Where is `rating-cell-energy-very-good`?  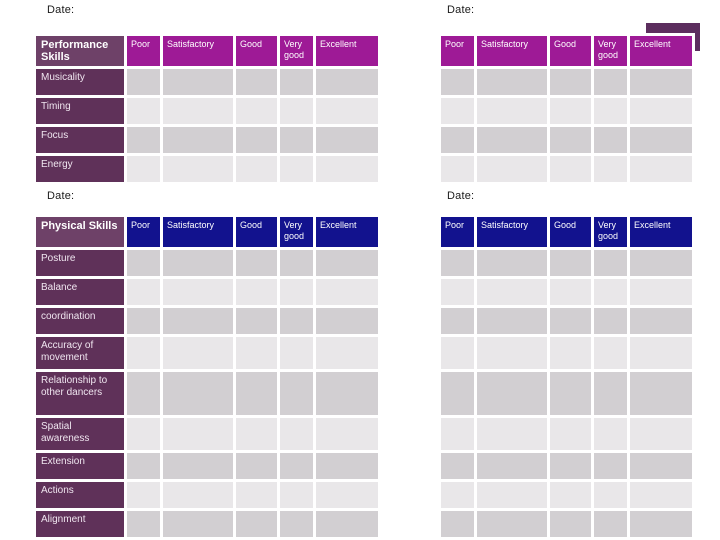 rating-cell-energy-very-good is located at coordinates (610, 169).